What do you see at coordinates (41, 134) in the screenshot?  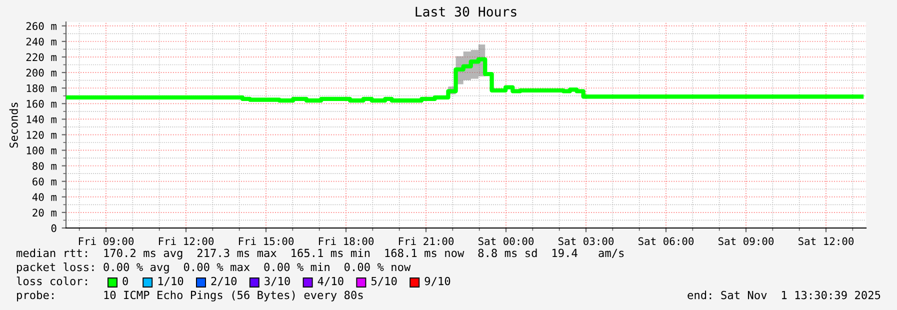 I see `y-tick-label: 120 m` at bounding box center [41, 134].